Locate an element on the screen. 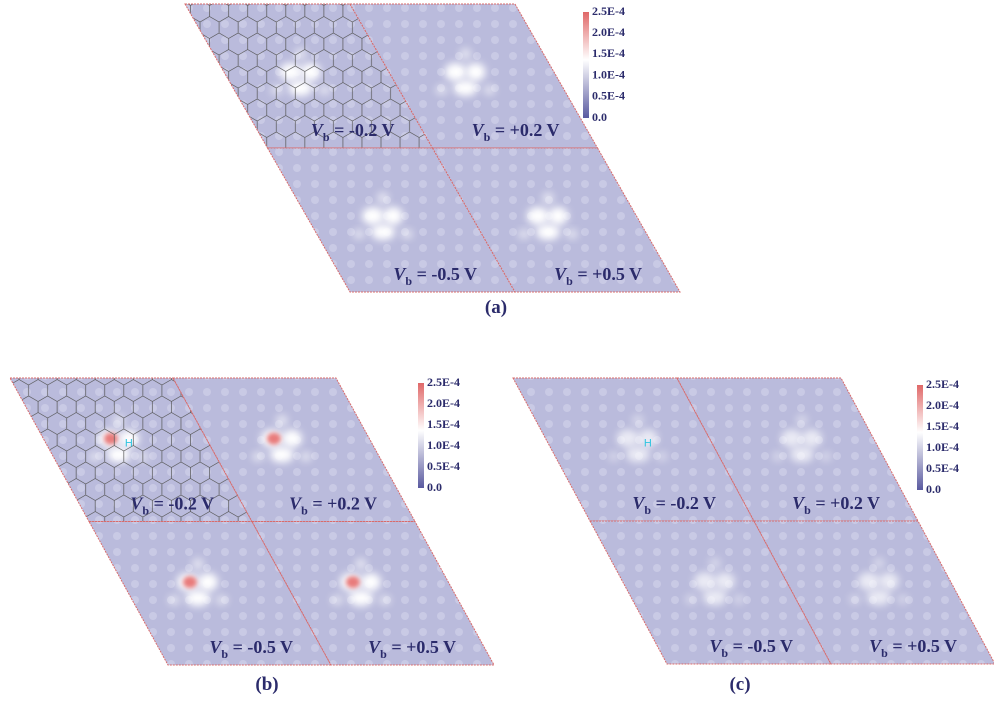 This screenshot has height=702, width=994. bias-label: Vb = +0.2 V is located at coordinates (516, 132).